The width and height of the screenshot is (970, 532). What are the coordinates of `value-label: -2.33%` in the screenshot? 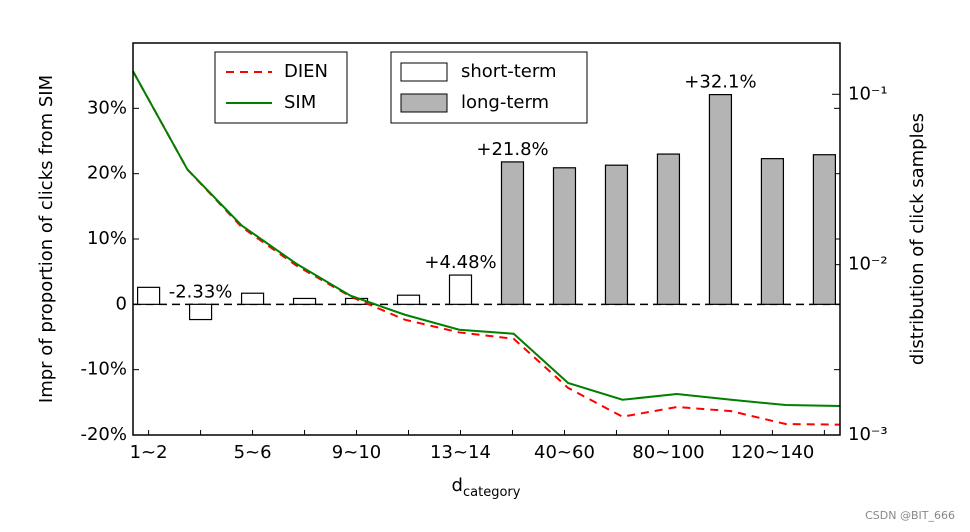 It's located at (201, 291).